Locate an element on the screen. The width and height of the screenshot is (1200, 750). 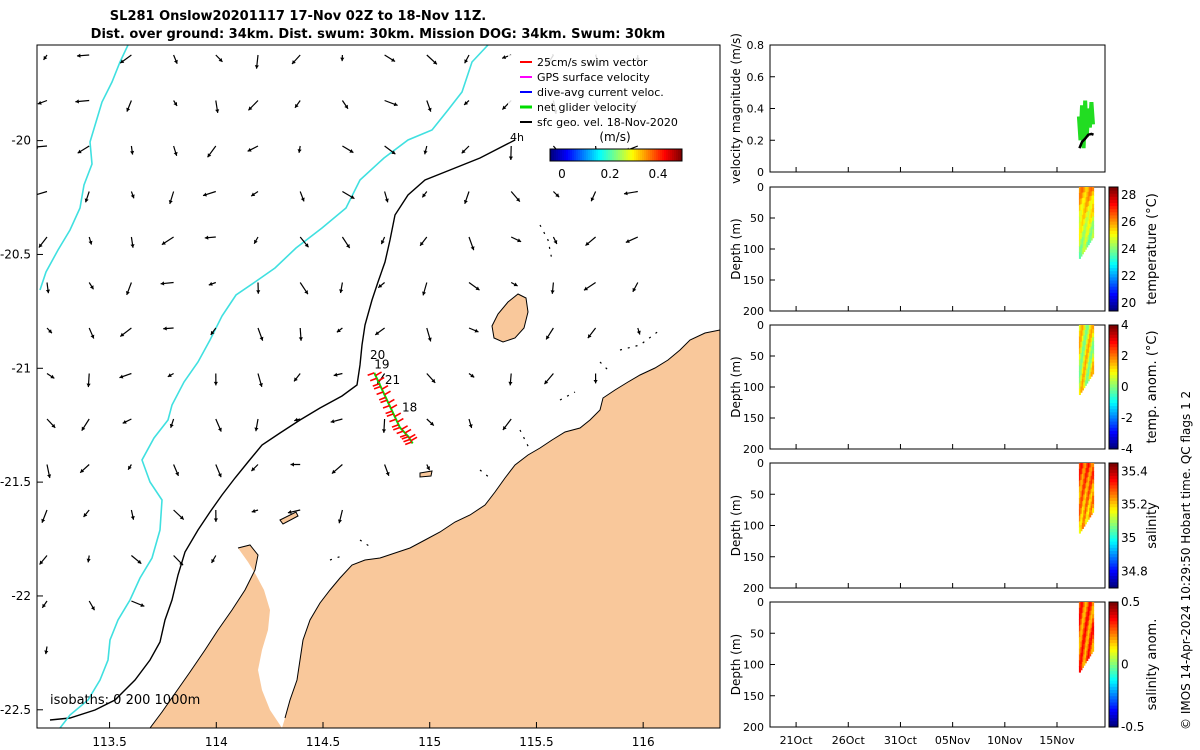
reef-dots is located at coordinates (495, 392).